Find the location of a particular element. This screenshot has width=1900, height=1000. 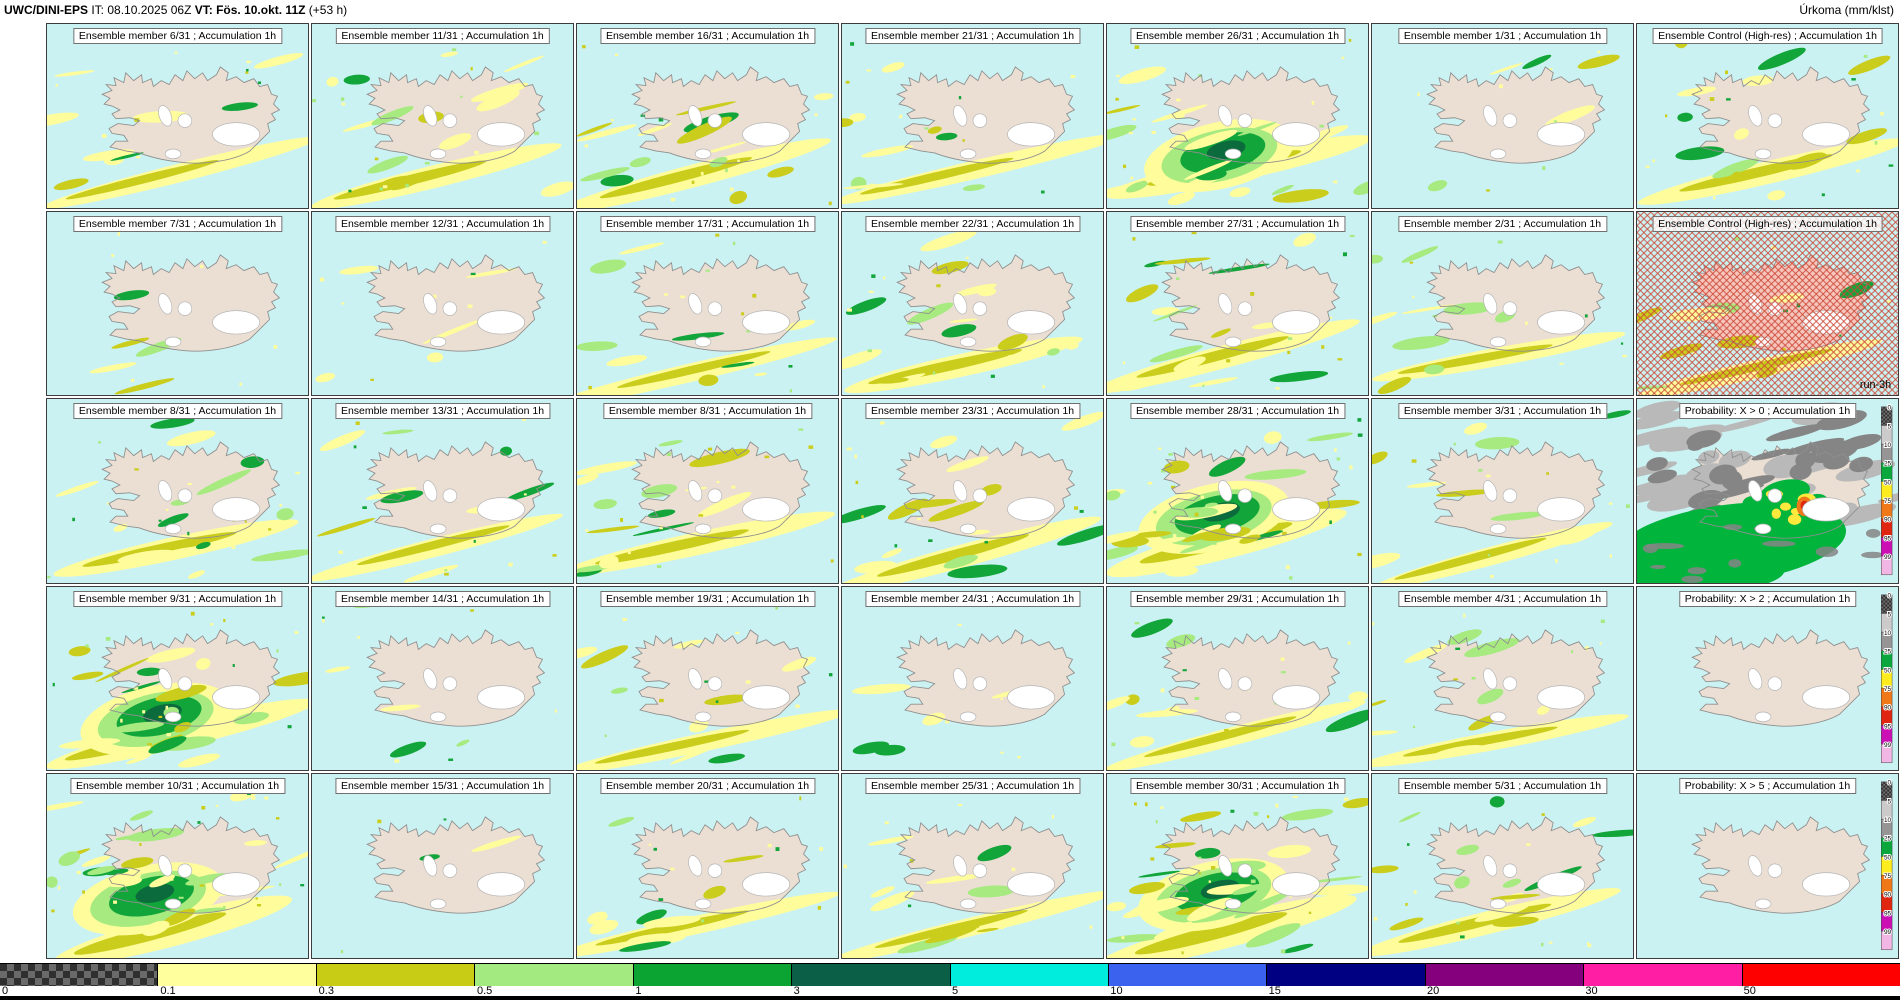

header-text-segment: (+53 h) is located at coordinates (328, 10).